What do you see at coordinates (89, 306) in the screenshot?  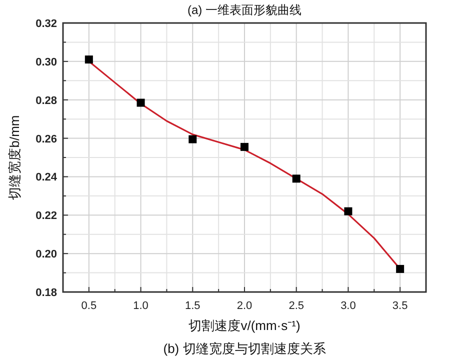 I see `x-tick-label: 0.5` at bounding box center [89, 306].